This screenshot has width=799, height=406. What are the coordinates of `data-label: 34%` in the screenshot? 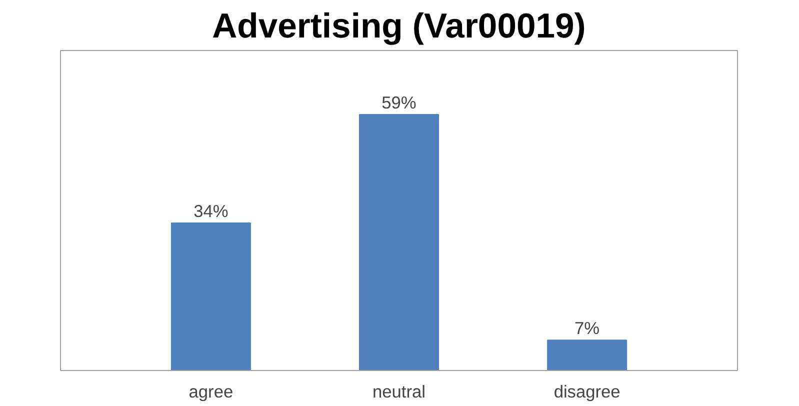 It's located at (211, 210).